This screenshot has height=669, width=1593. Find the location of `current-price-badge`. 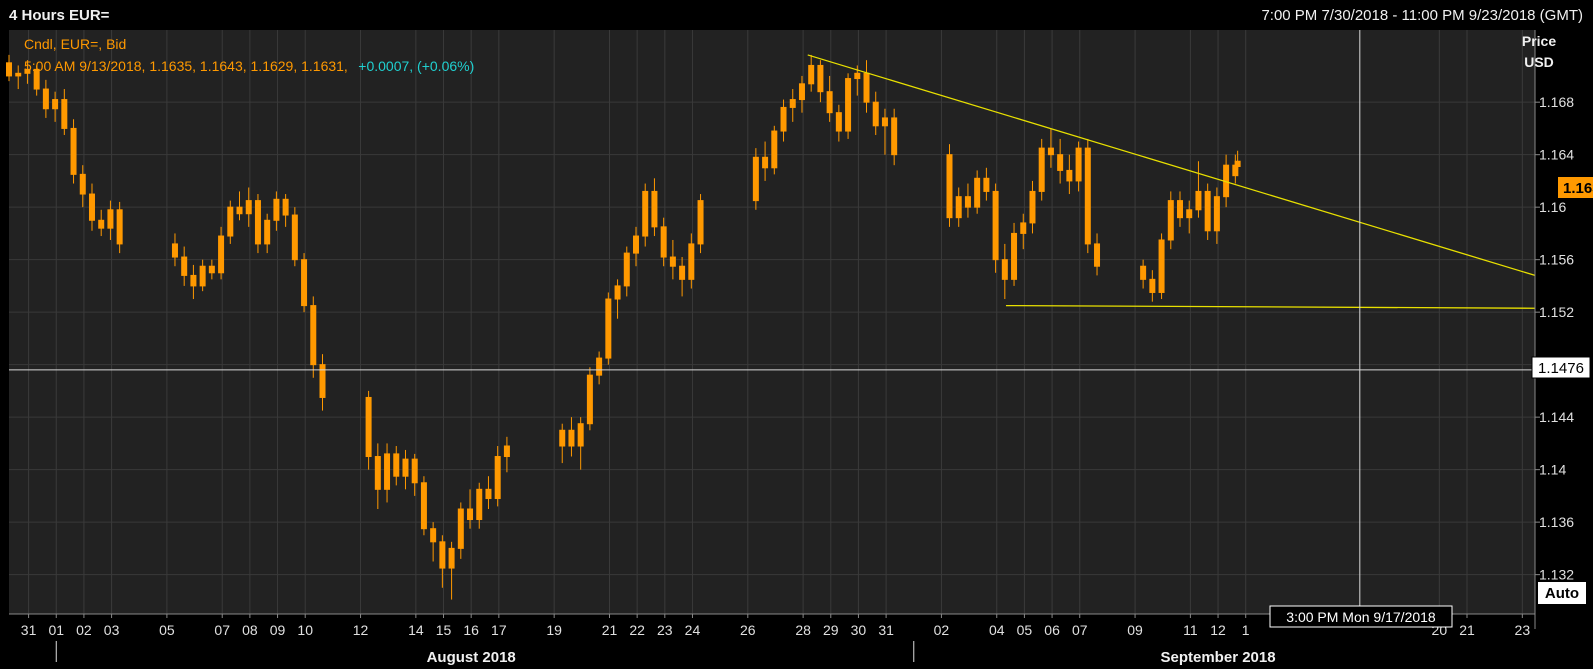

current-price-badge is located at coordinates (1575, 187).